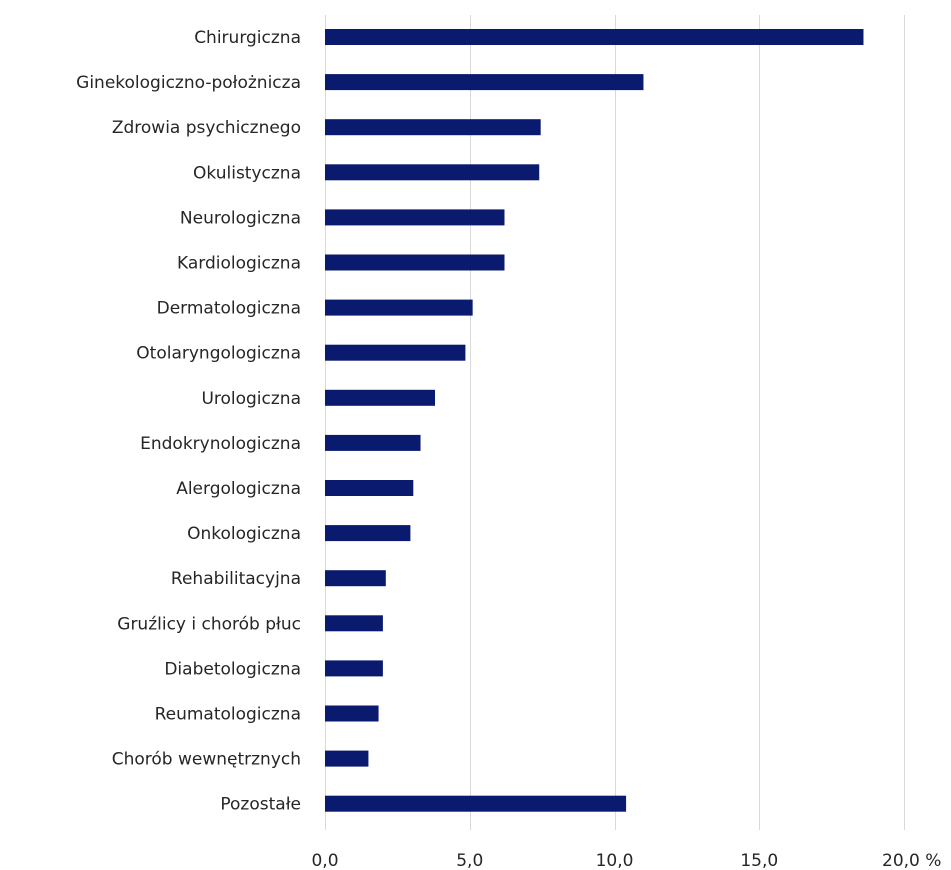  I want to click on category-label: Gruźlicy i chorób płuc, so click(209, 624).